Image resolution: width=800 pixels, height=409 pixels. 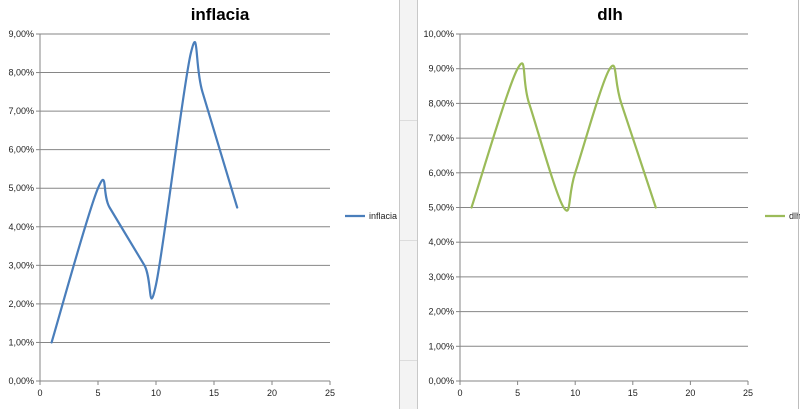 What do you see at coordinates (438, 34) in the screenshot?
I see `y-tick-label: 10,00%` at bounding box center [438, 34].